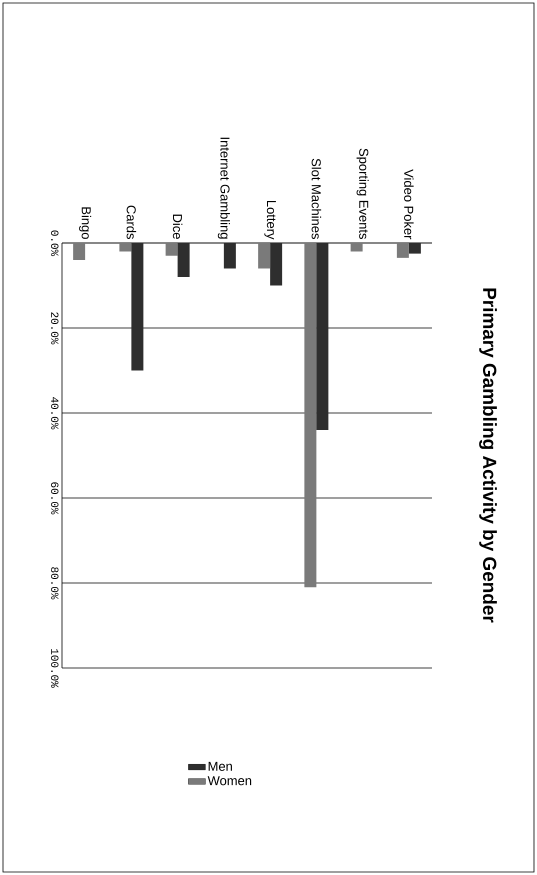  What do you see at coordinates (488, 455) in the screenshot?
I see `text: Primary Gambling Activity by Gender` at bounding box center [488, 455].